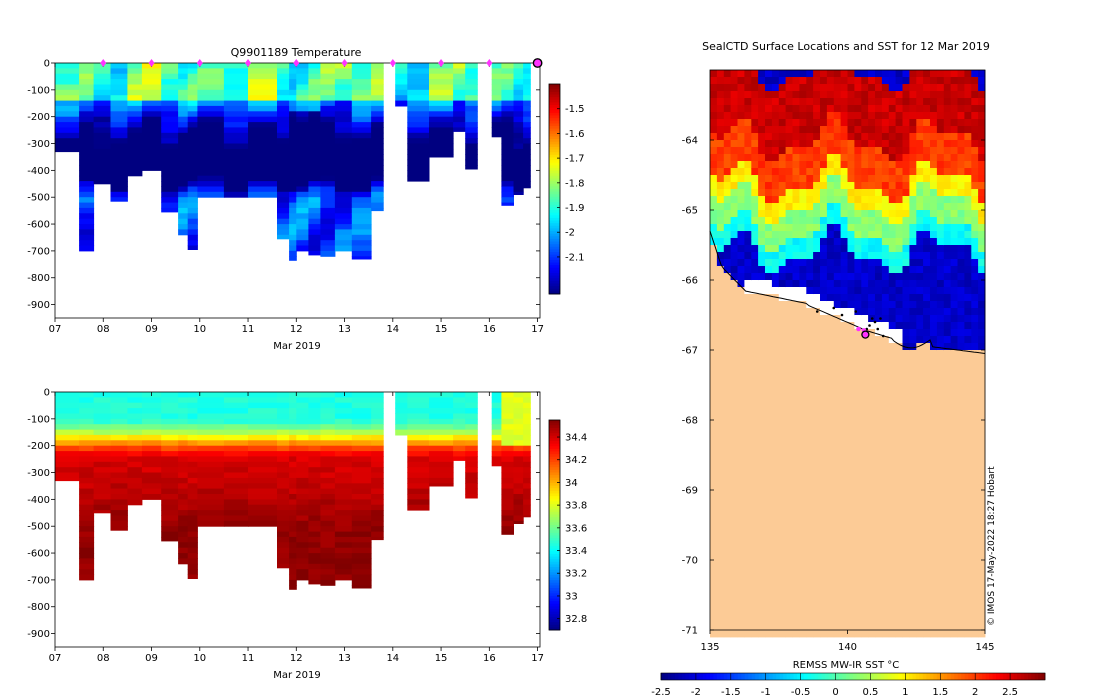  I want to click on colorbar-segment, so click(554, 521).